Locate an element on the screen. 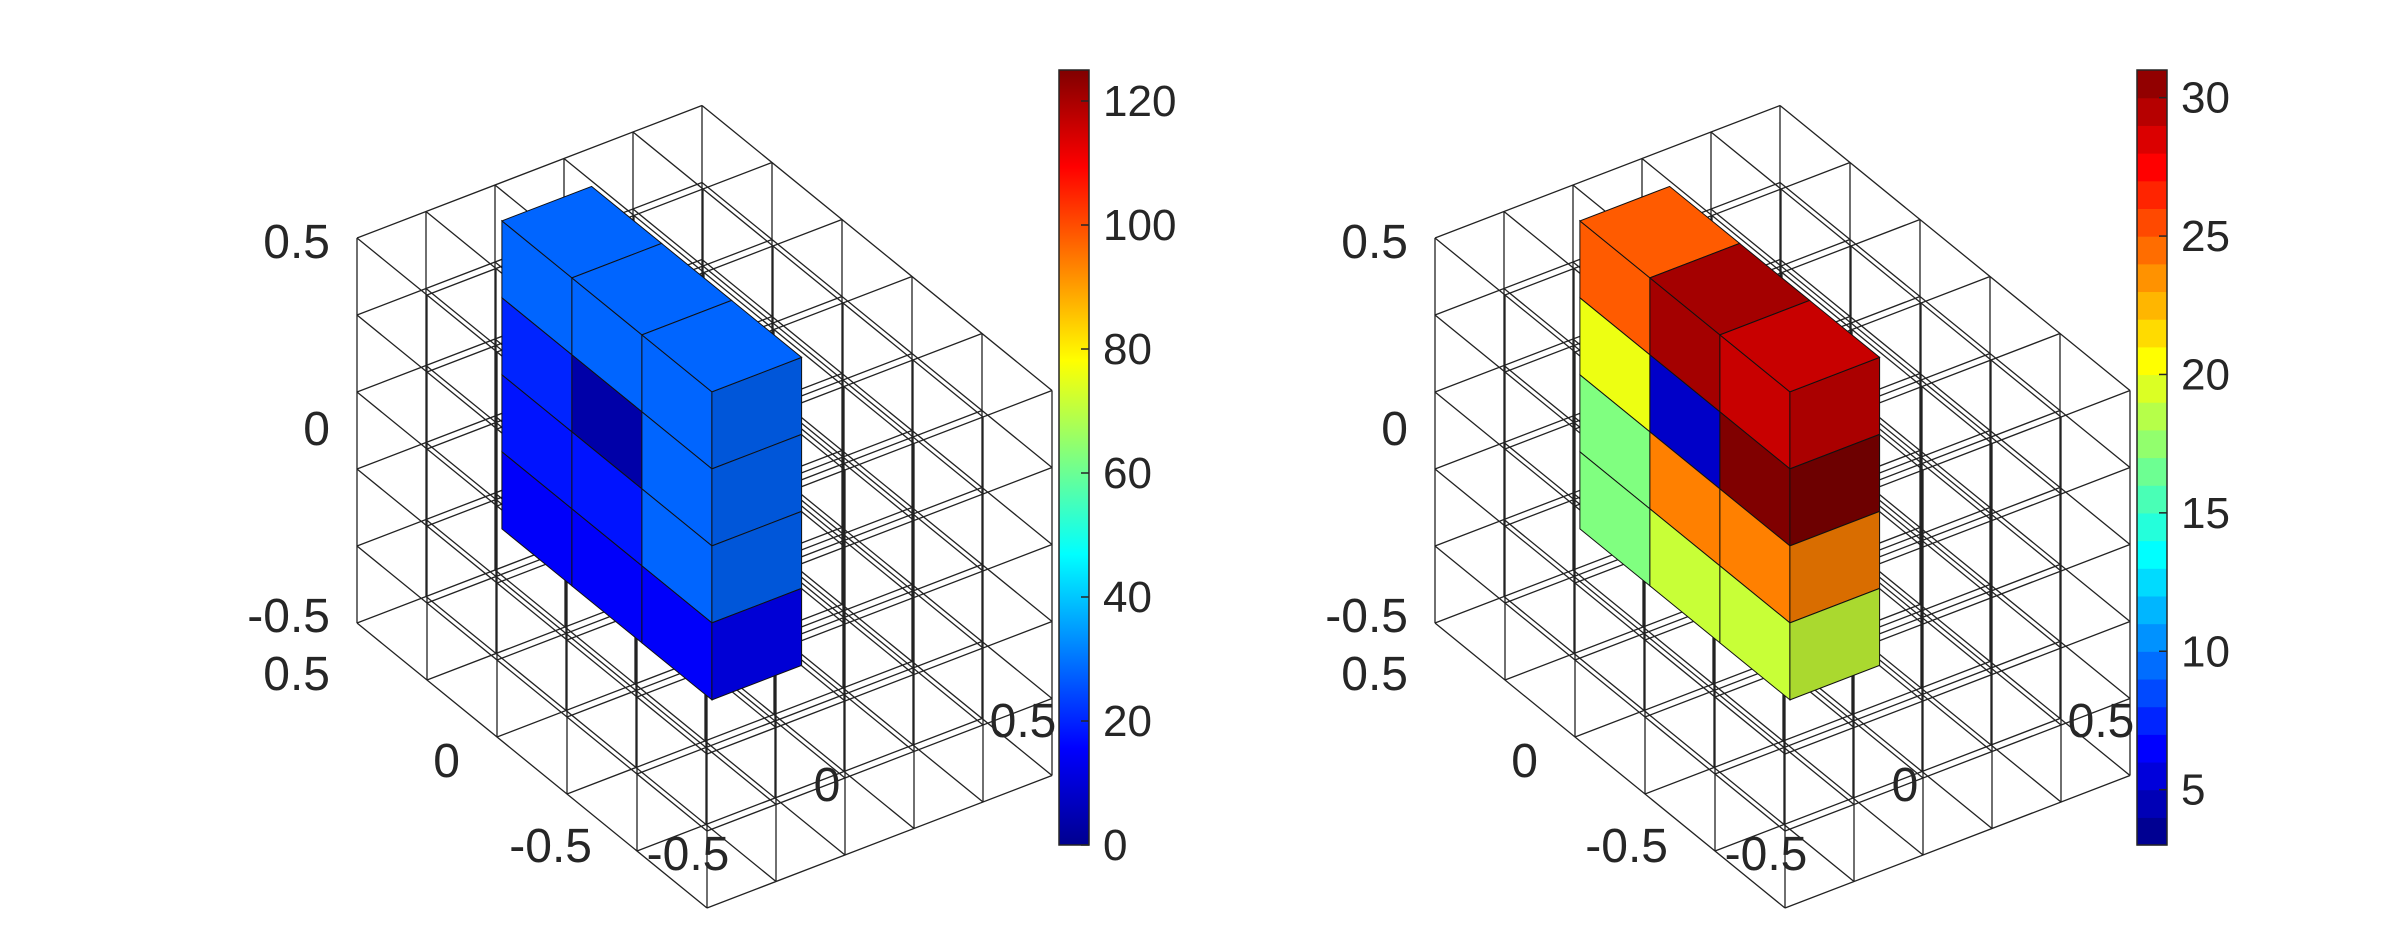 The height and width of the screenshot is (938, 2405). panel-2-y-tick: 0 is located at coordinates (1524, 761).